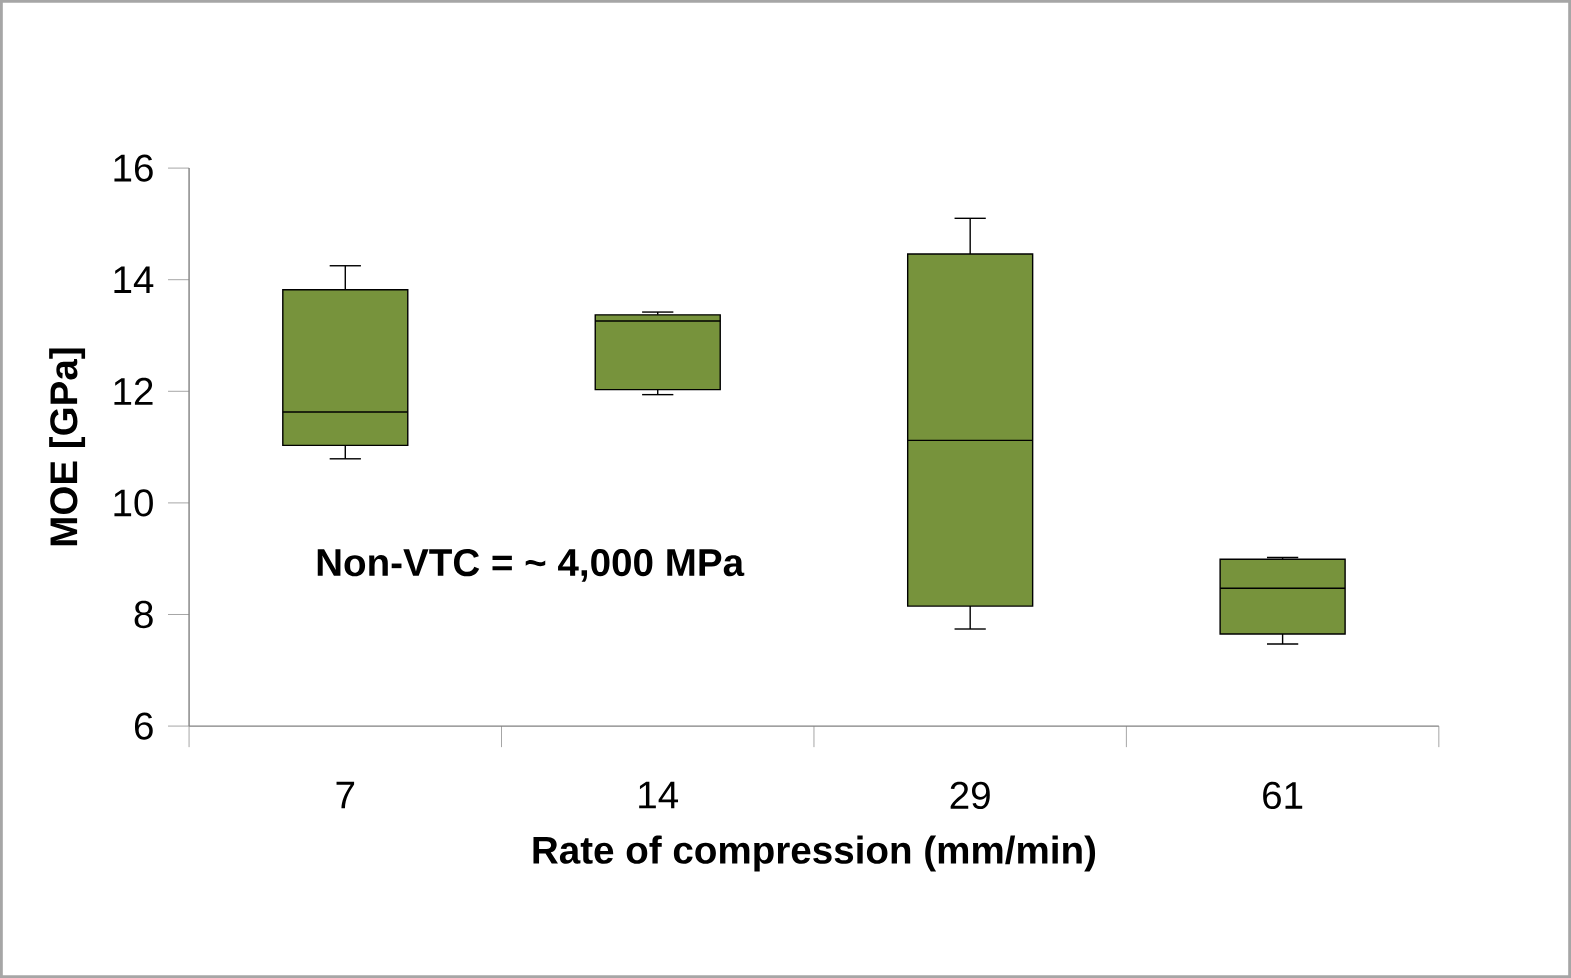 The height and width of the screenshot is (978, 1571). I want to click on x-tick-label: 7, so click(345, 795).